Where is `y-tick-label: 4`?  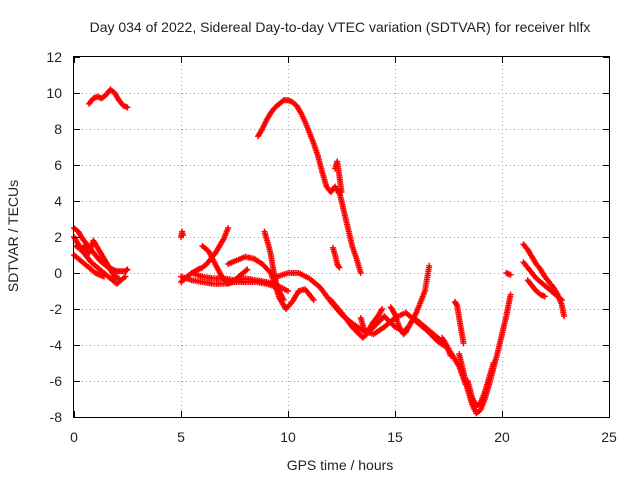 y-tick-label: 4 is located at coordinates (58, 201).